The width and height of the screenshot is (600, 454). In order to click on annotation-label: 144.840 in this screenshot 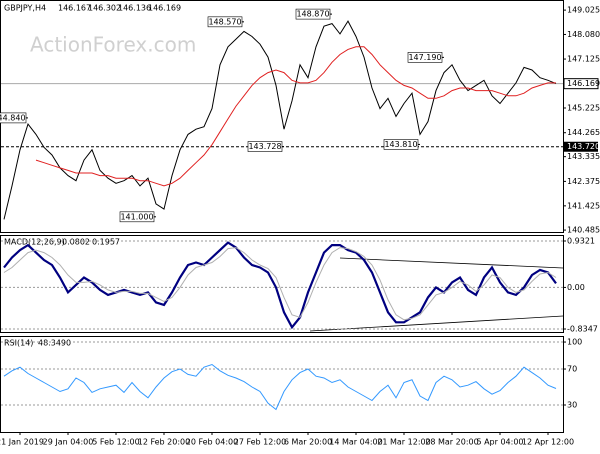, I will do `click(13, 117)`.